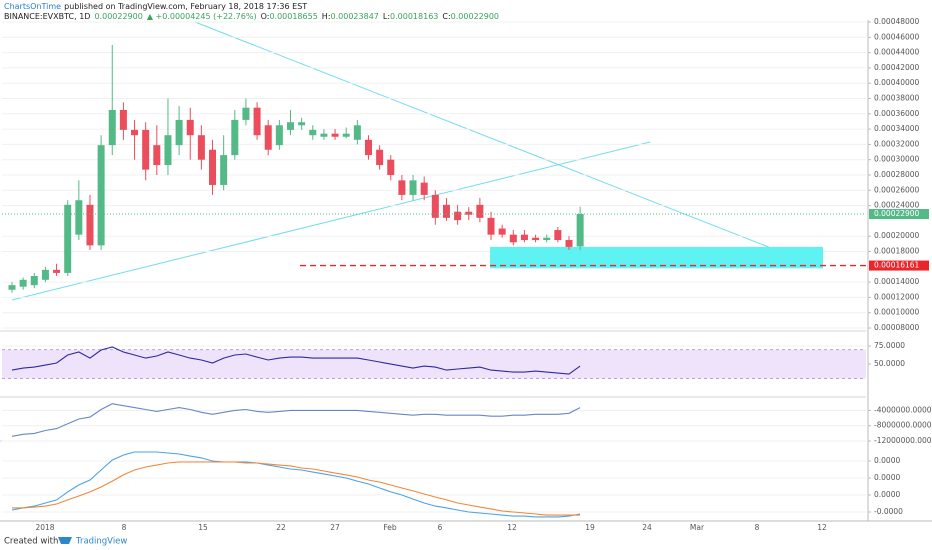 This screenshot has width=932, height=550. What do you see at coordinates (65, 540) in the screenshot?
I see `logo` at bounding box center [65, 540].